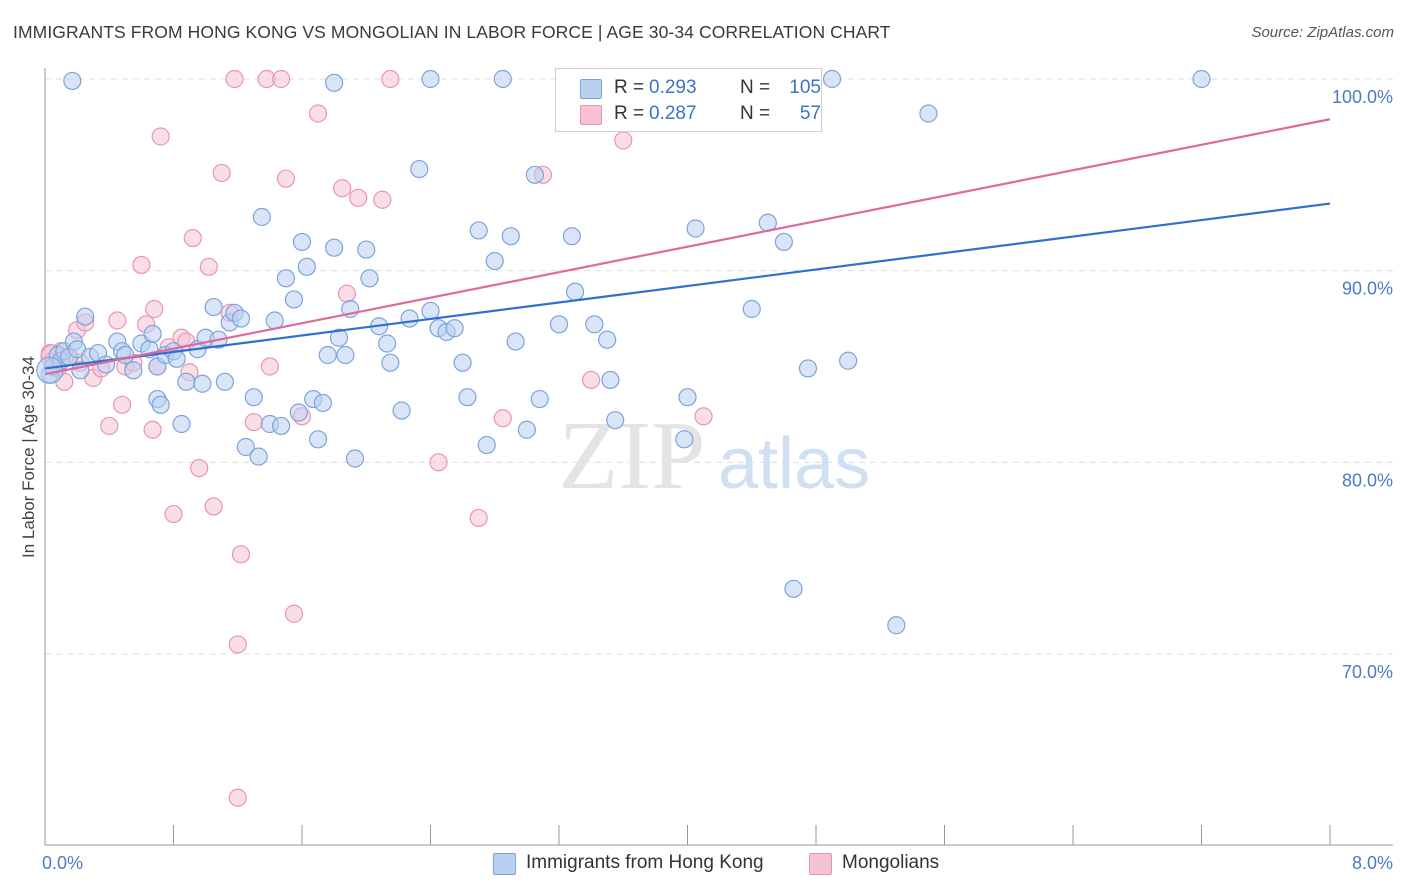 The height and width of the screenshot is (892, 1406). Describe the element at coordinates (645, 862) in the screenshot. I see `bottom-legend-label: Immigrants from Hong Kong` at that location.